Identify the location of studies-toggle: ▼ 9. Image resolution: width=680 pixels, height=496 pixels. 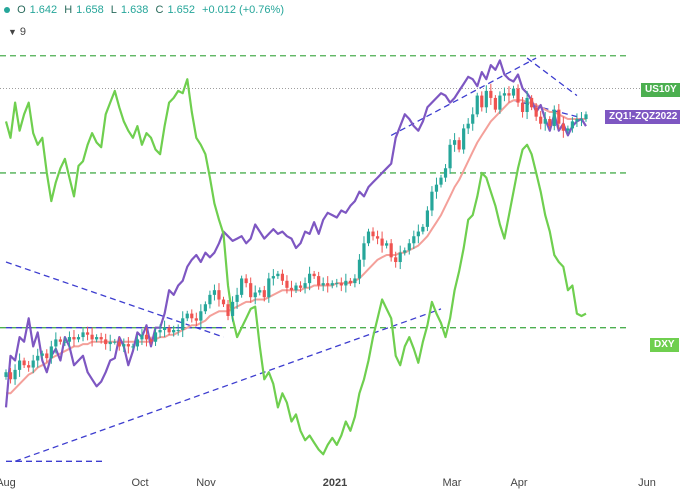
(17, 32).